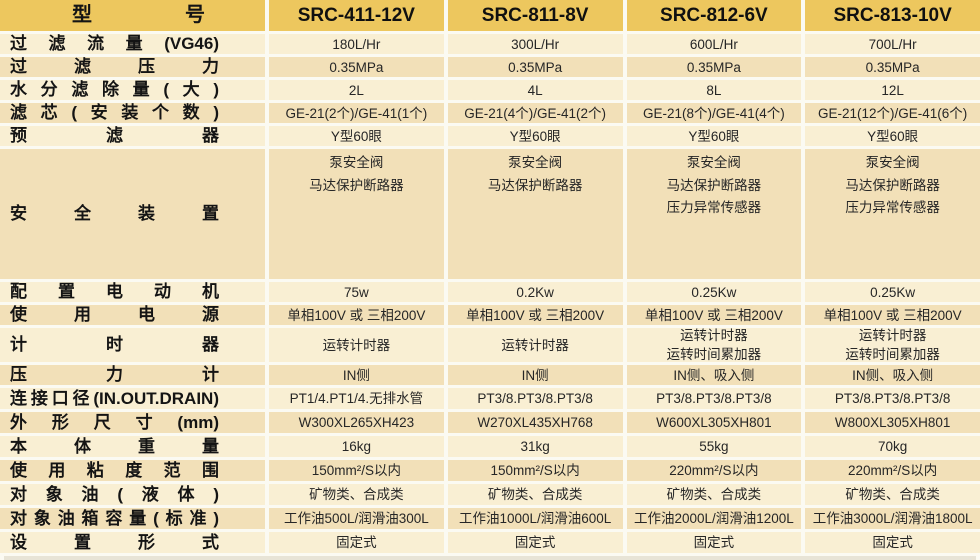  What do you see at coordinates (132, 398) in the screenshot?
I see `row-label: 连接口径(IN.OUT.DRAIN)` at bounding box center [132, 398].